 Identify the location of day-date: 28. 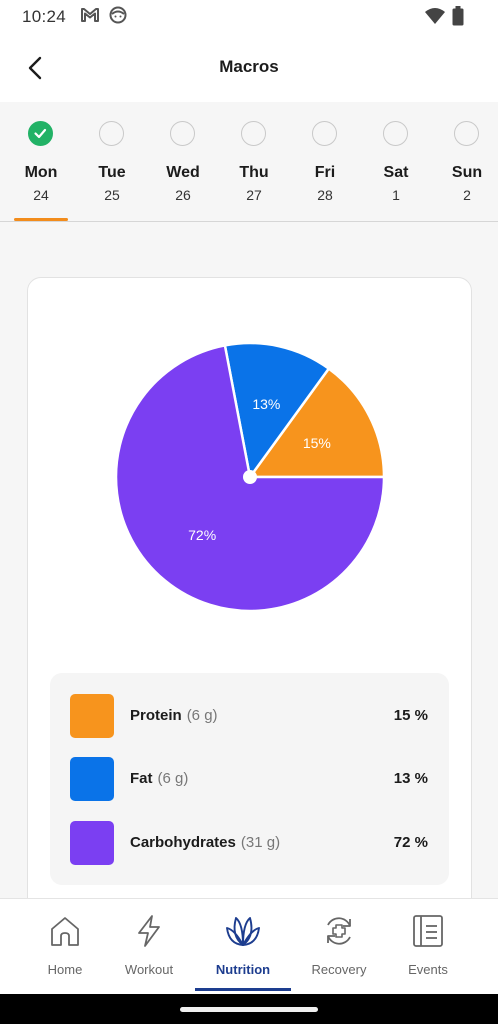
(325, 195).